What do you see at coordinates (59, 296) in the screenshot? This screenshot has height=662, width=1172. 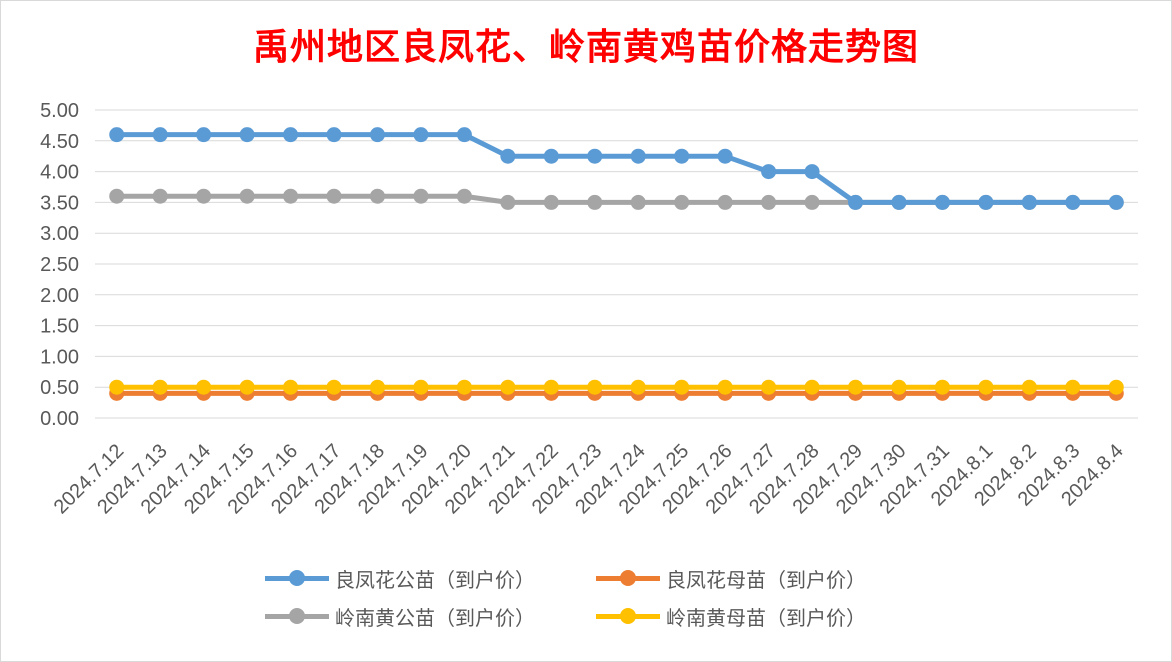 I see `y-tick-label: 2.00` at bounding box center [59, 296].